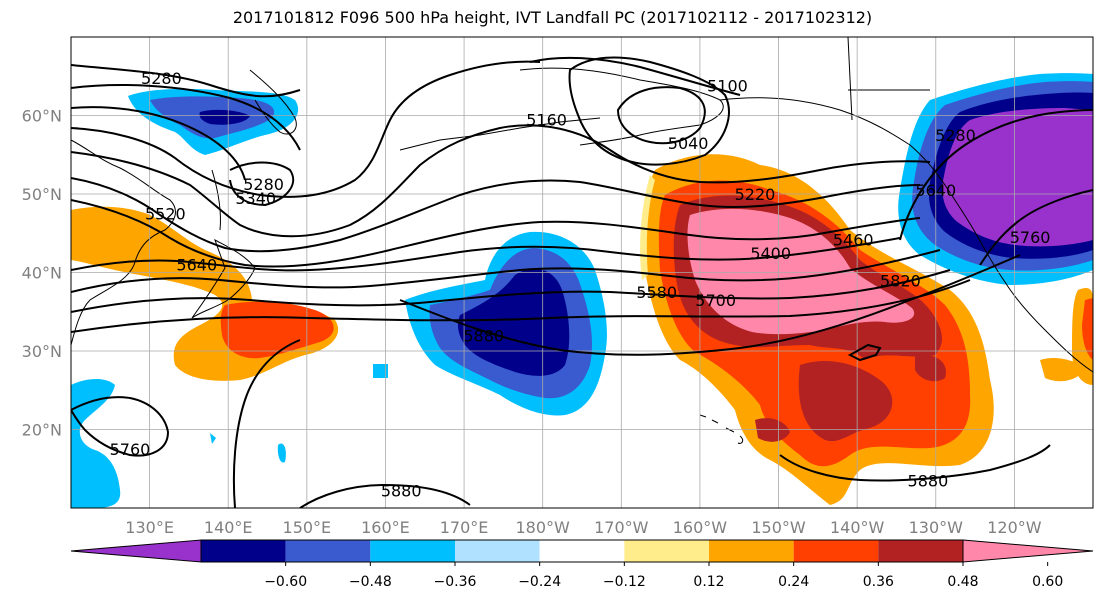 The width and height of the screenshot is (1105, 601). What do you see at coordinates (778, 527) in the screenshot?
I see `lon-tick-label-8: 150°W` at bounding box center [778, 527].